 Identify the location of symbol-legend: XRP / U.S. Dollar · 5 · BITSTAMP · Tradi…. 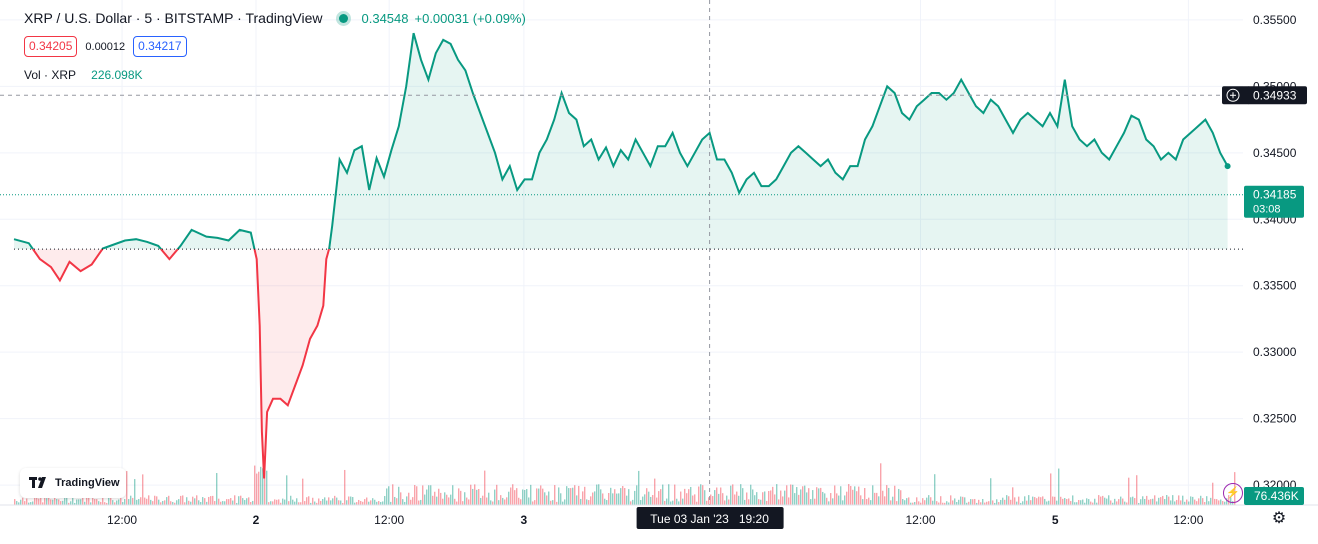
(275, 18).